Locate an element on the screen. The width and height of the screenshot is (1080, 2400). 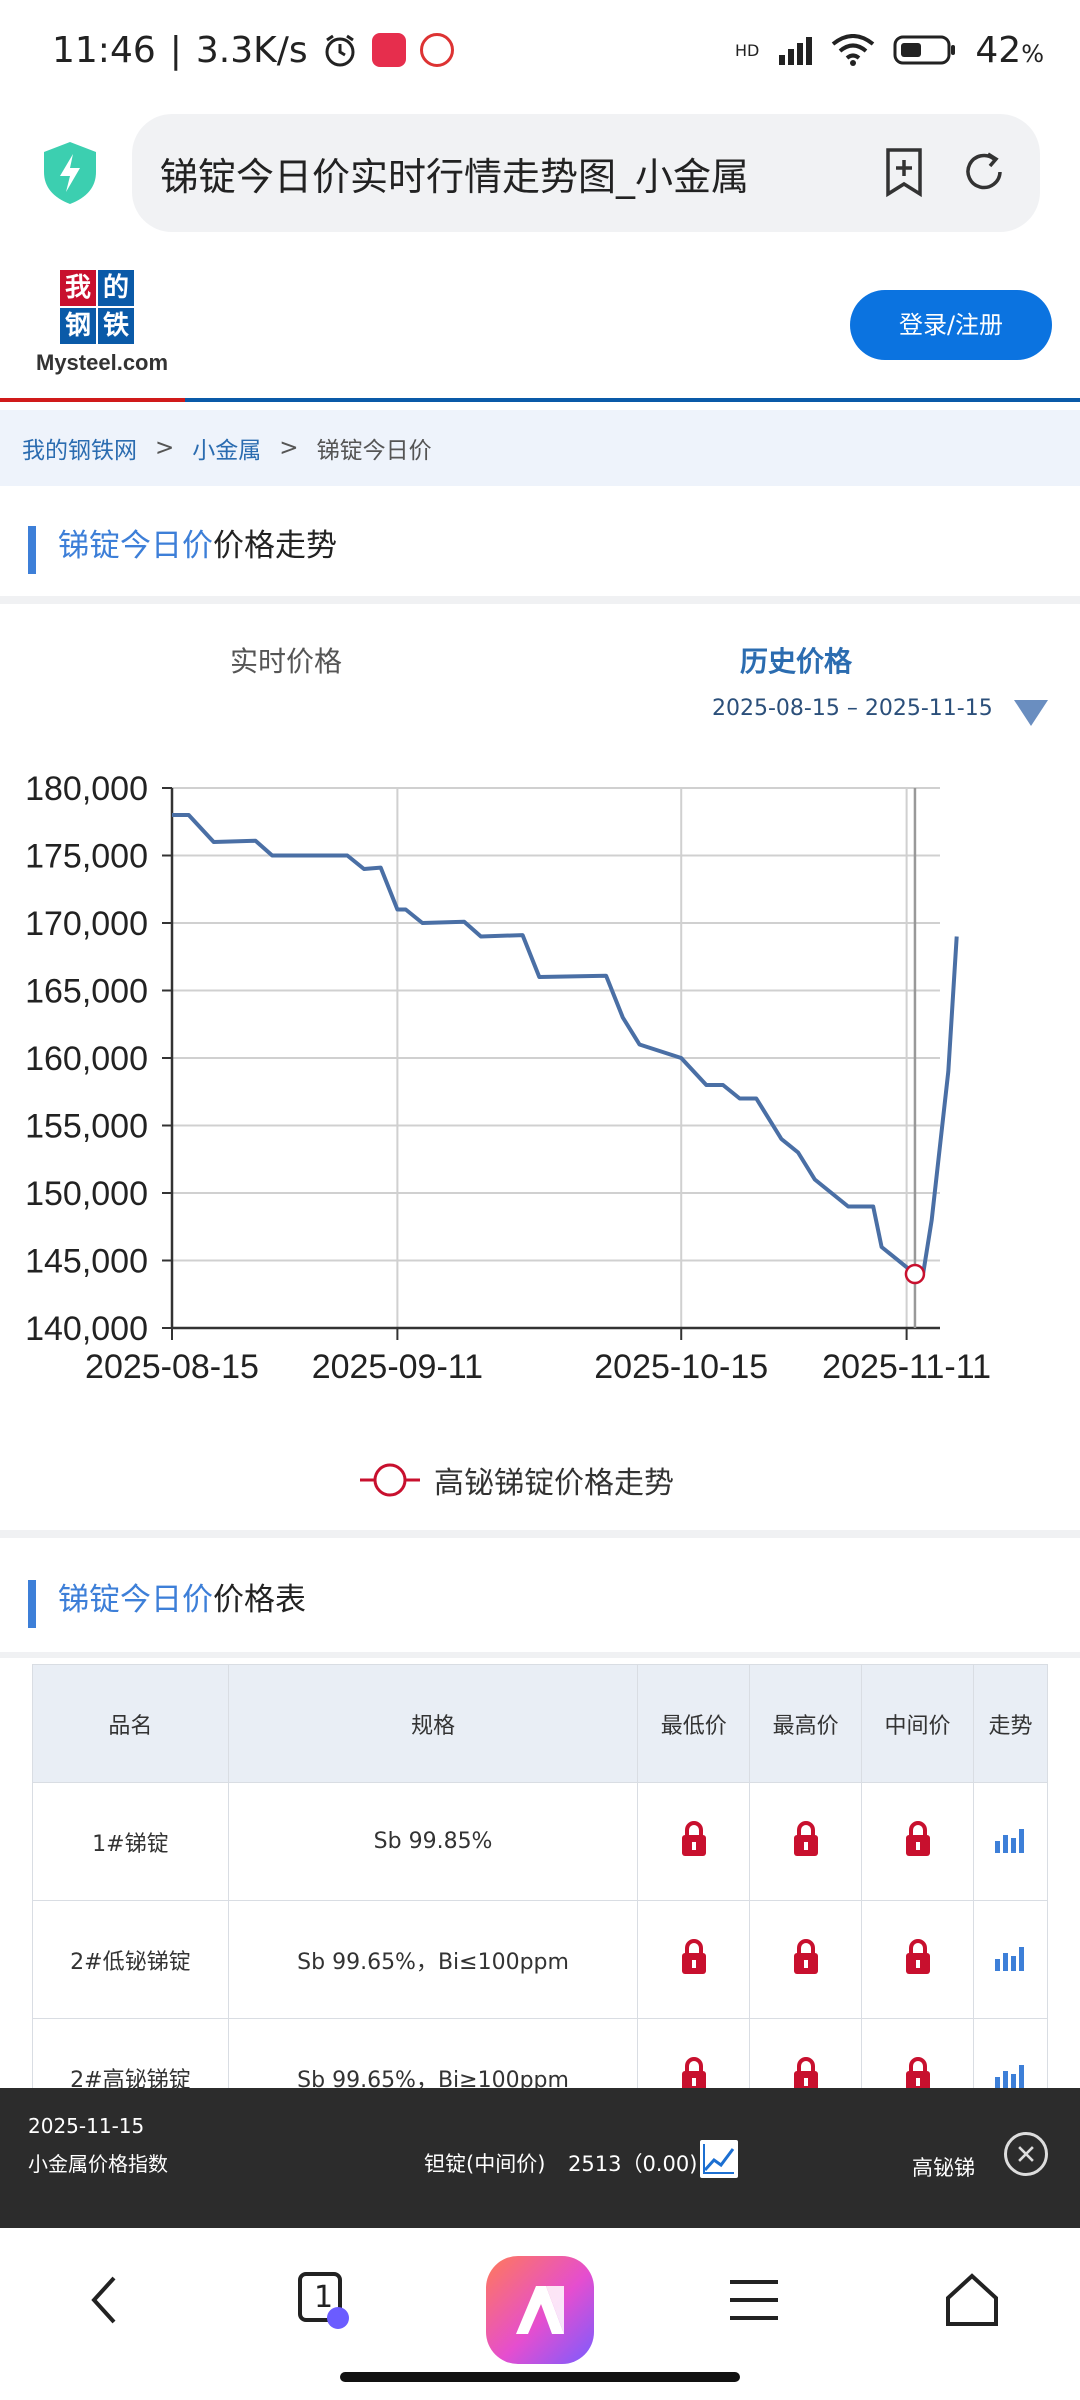
table-row: 2#低铋锑锭 Sb 99.65%，Bi≤100ppm is located at coordinates (540, 1959).